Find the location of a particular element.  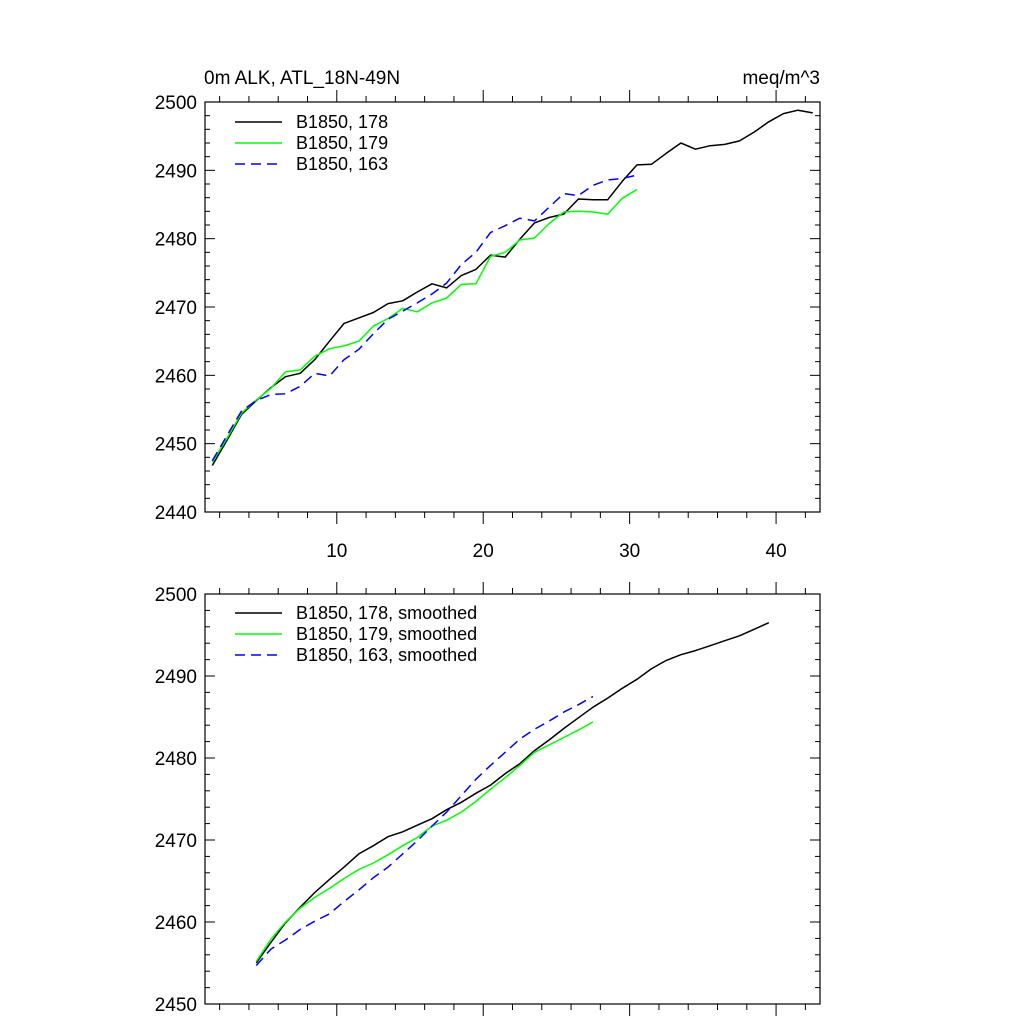

legend-label-1: B1850, 178, smoothed is located at coordinates (386, 613).